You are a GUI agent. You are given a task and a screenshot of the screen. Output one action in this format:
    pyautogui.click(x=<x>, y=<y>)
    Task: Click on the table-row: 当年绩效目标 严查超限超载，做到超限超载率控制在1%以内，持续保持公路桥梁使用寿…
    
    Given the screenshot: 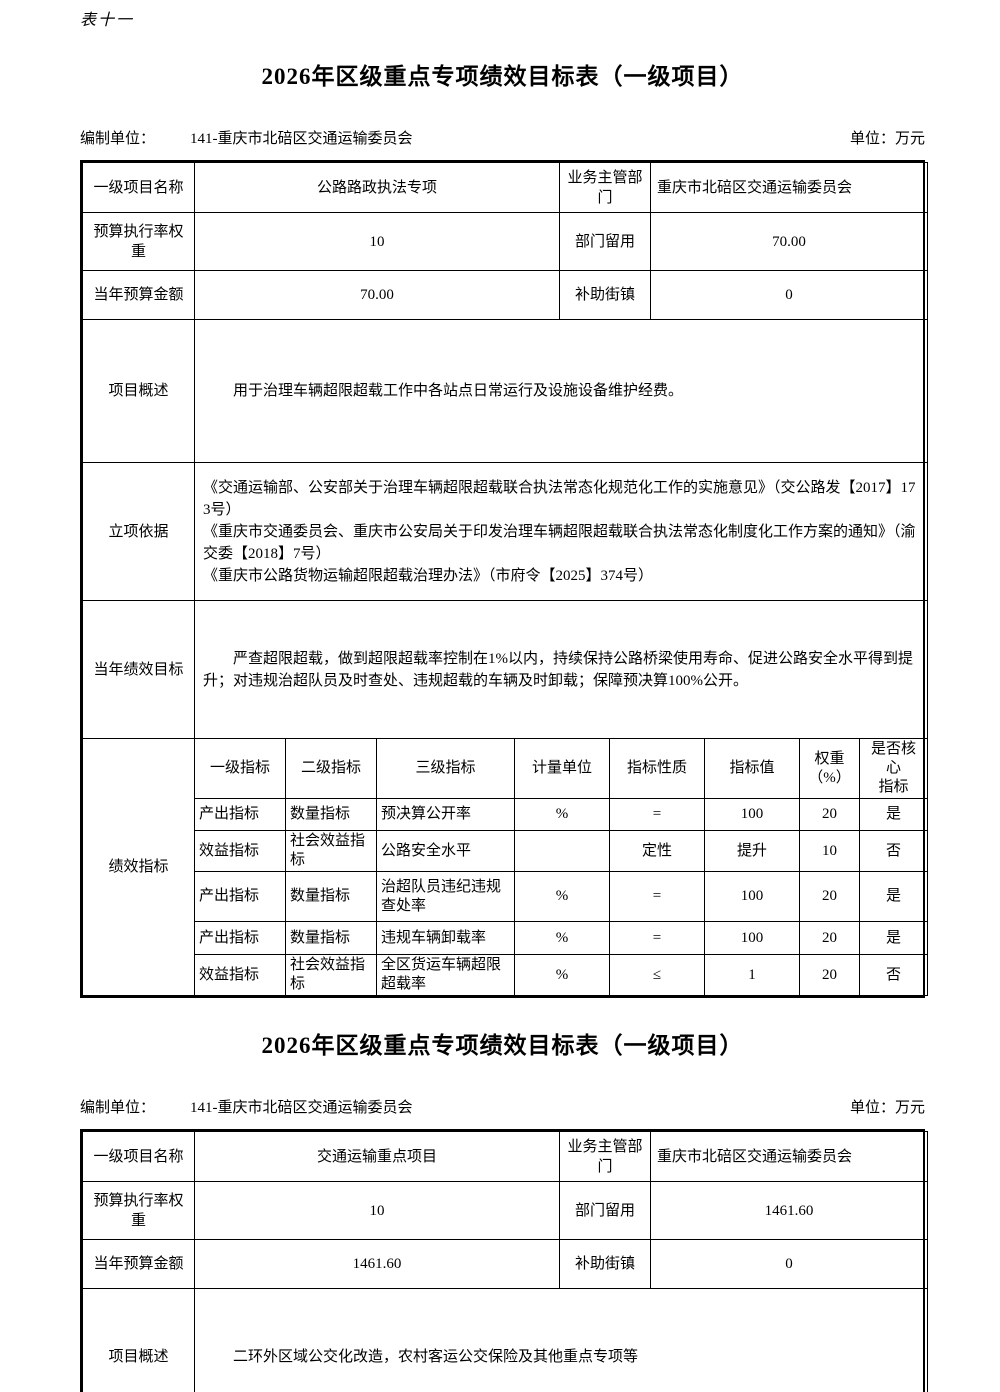 What is the action you would take?
    pyautogui.click(x=505, y=669)
    